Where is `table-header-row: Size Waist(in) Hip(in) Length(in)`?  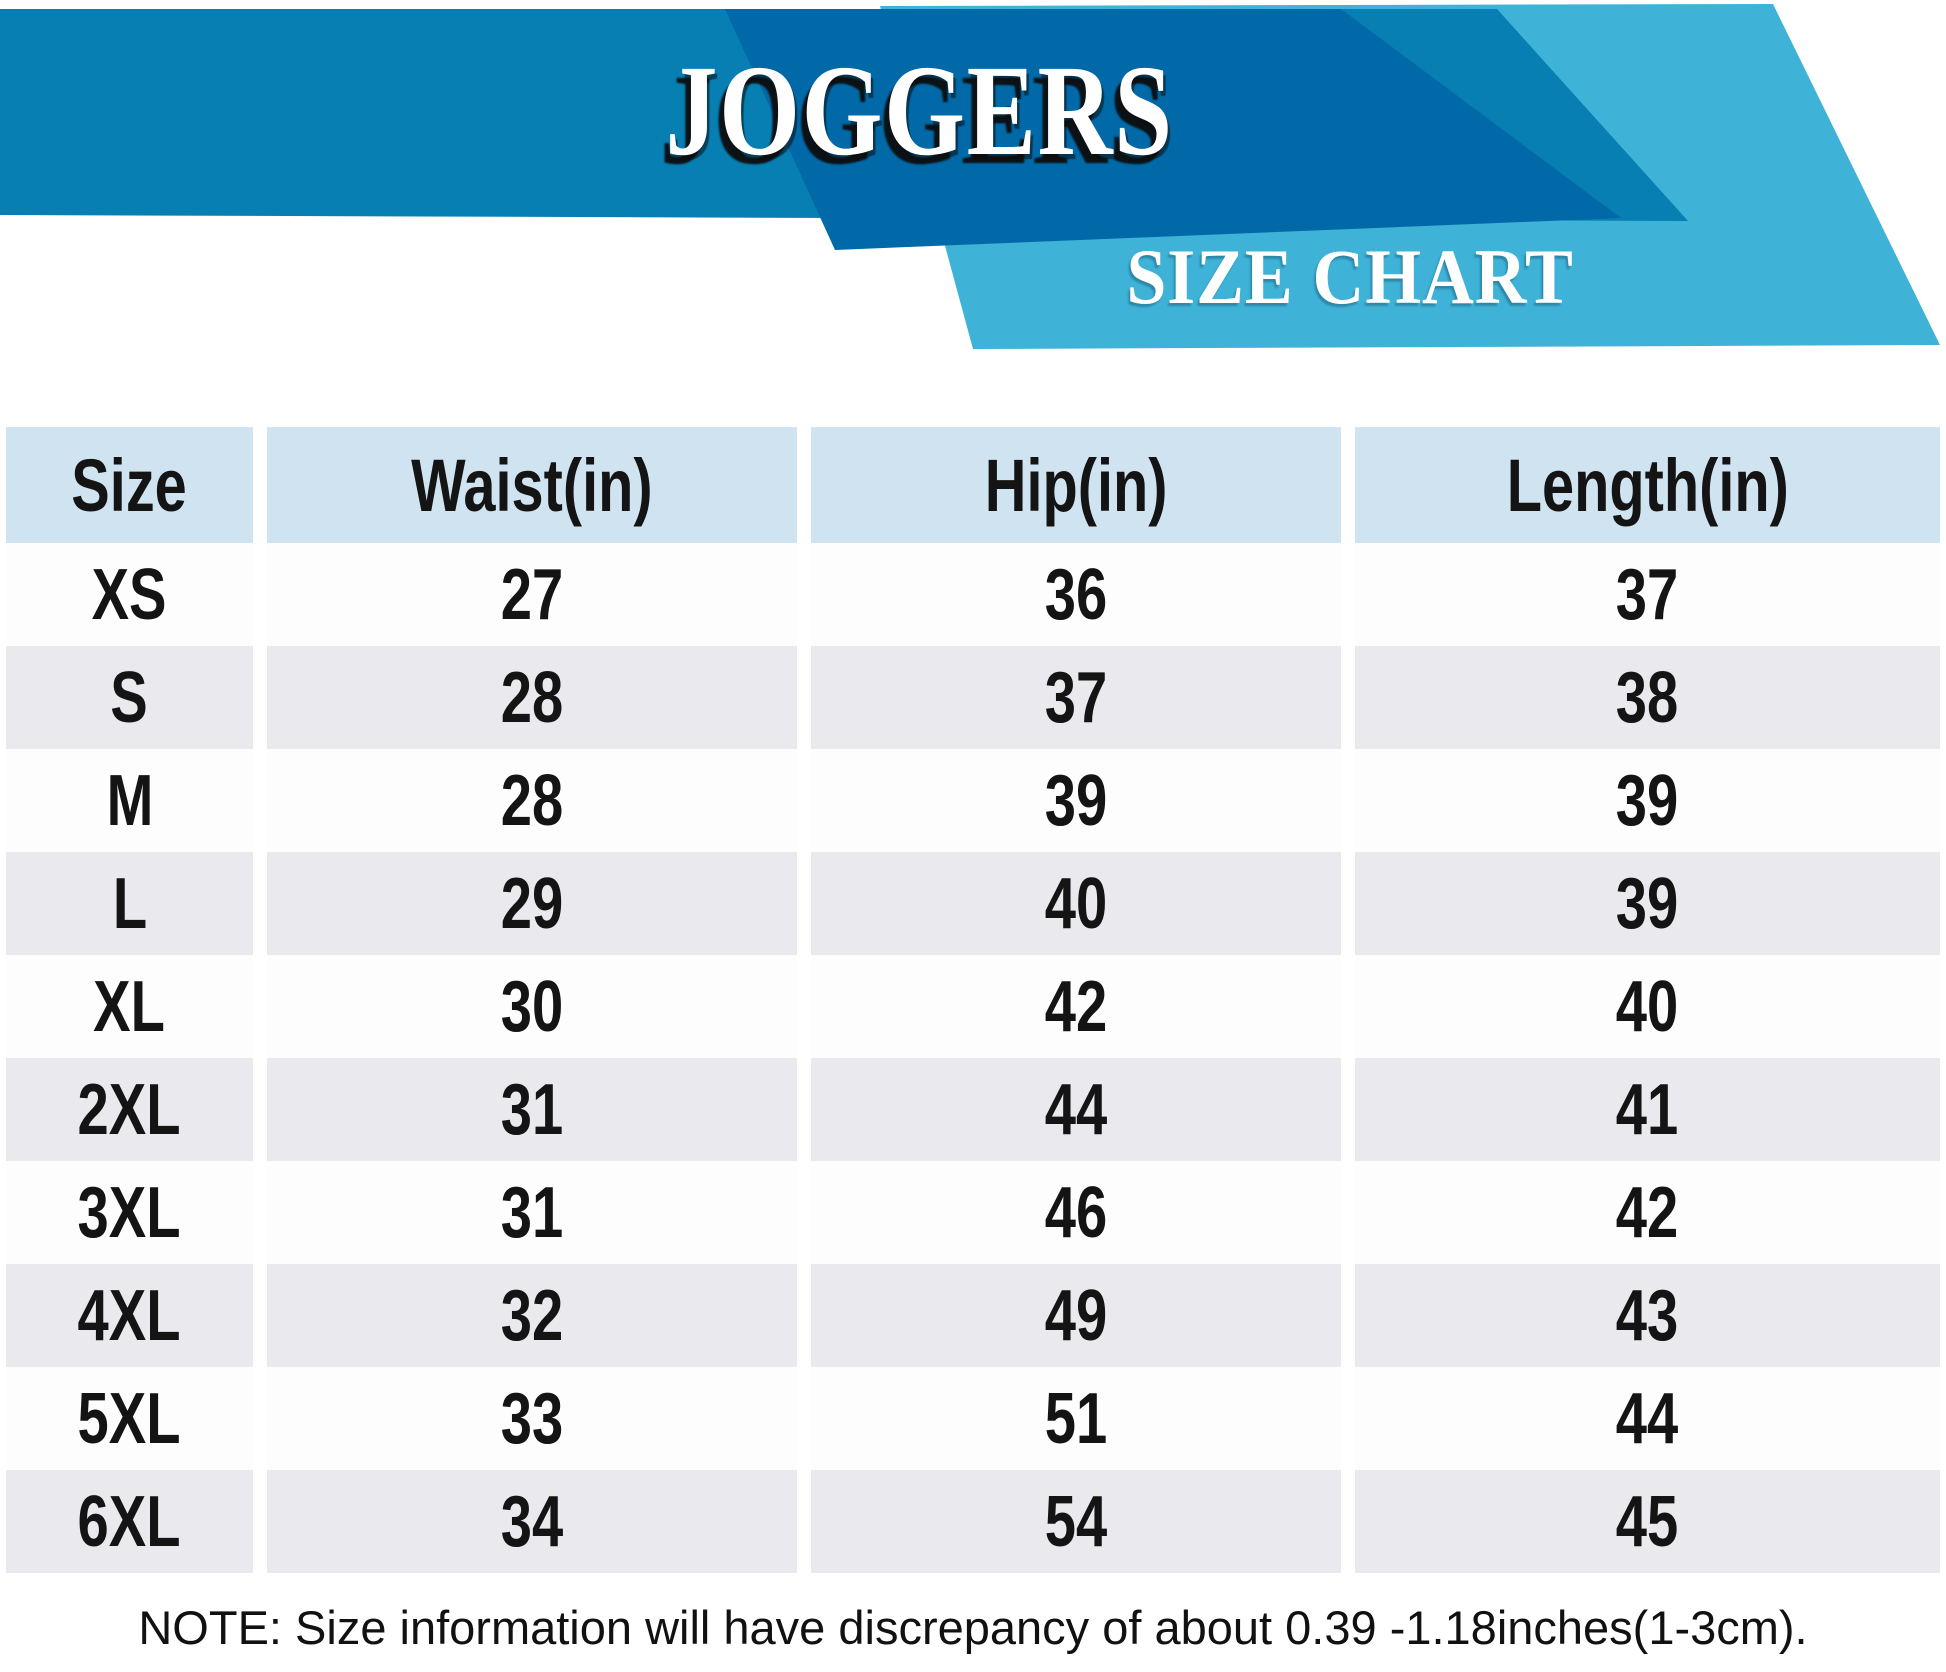
table-header-row: Size Waist(in) Hip(in) Length(in) is located at coordinates (973, 485).